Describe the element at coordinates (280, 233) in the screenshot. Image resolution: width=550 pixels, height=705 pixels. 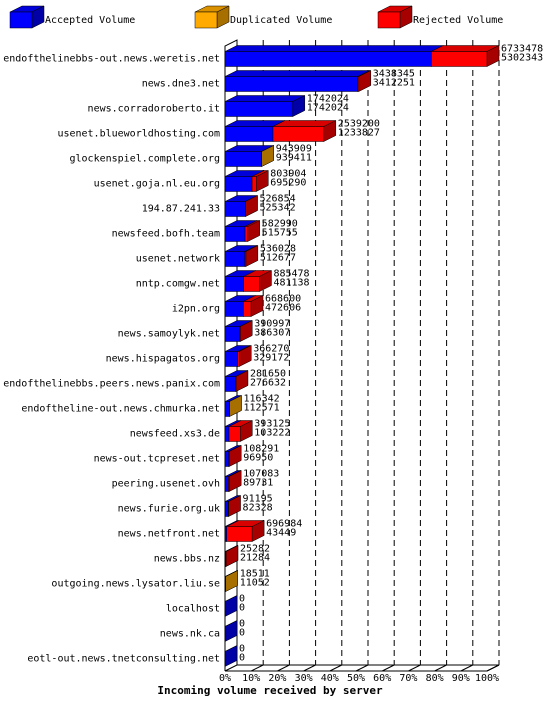
I see `accepted-label: 515755` at that location.